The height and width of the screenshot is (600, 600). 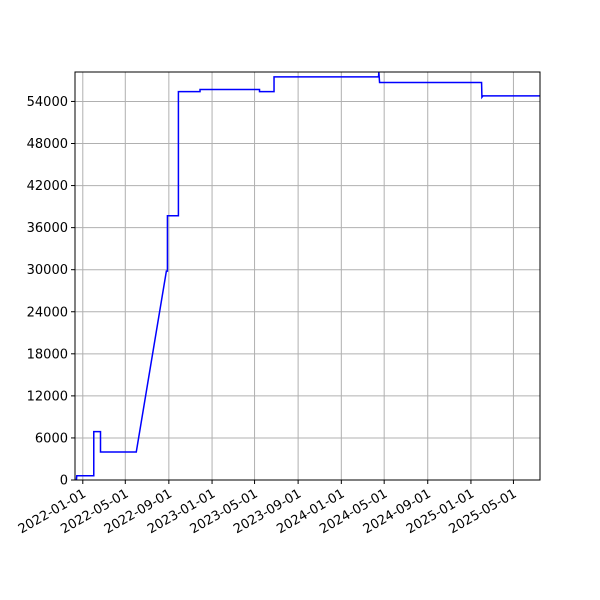 I want to click on y-tick-label: 36000, so click(x=47, y=228).